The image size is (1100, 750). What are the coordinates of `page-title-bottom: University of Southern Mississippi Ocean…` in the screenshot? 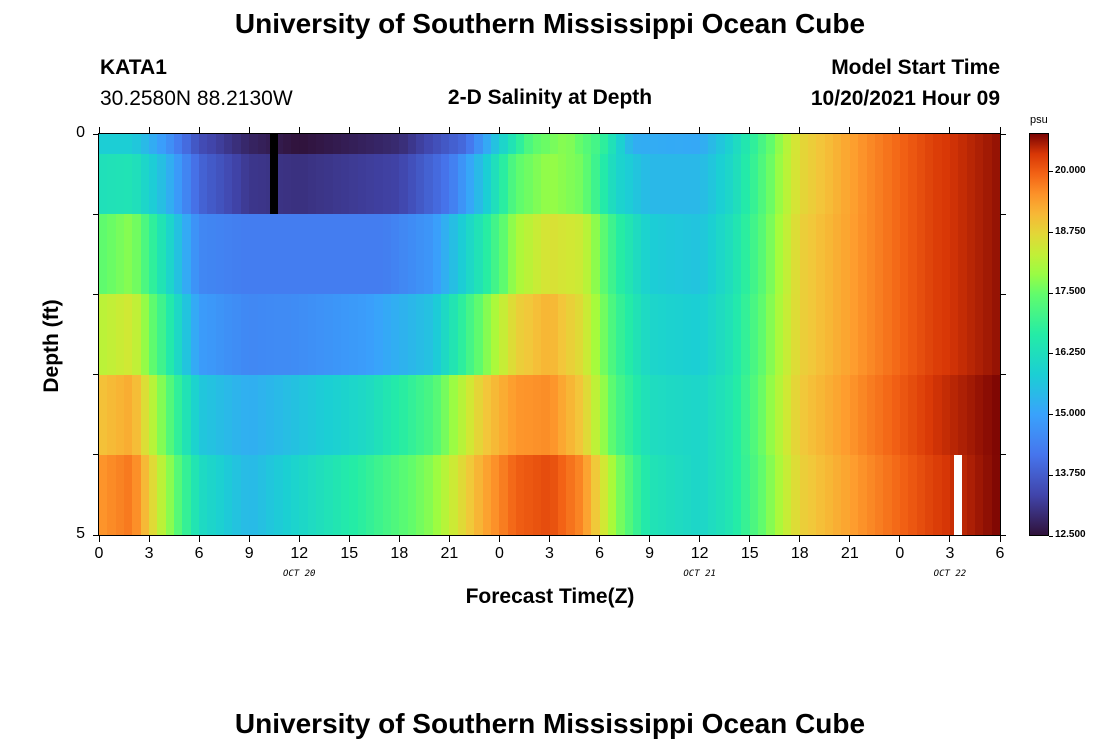 It's located at (550, 723).